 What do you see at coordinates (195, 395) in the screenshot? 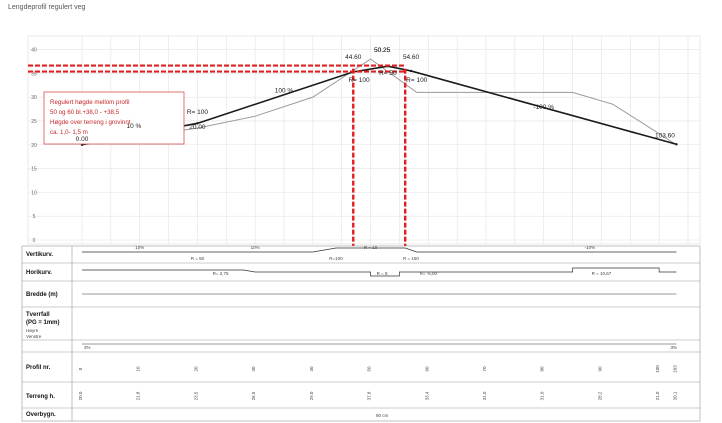
I see `terrain-height: 23.5` at bounding box center [195, 395].